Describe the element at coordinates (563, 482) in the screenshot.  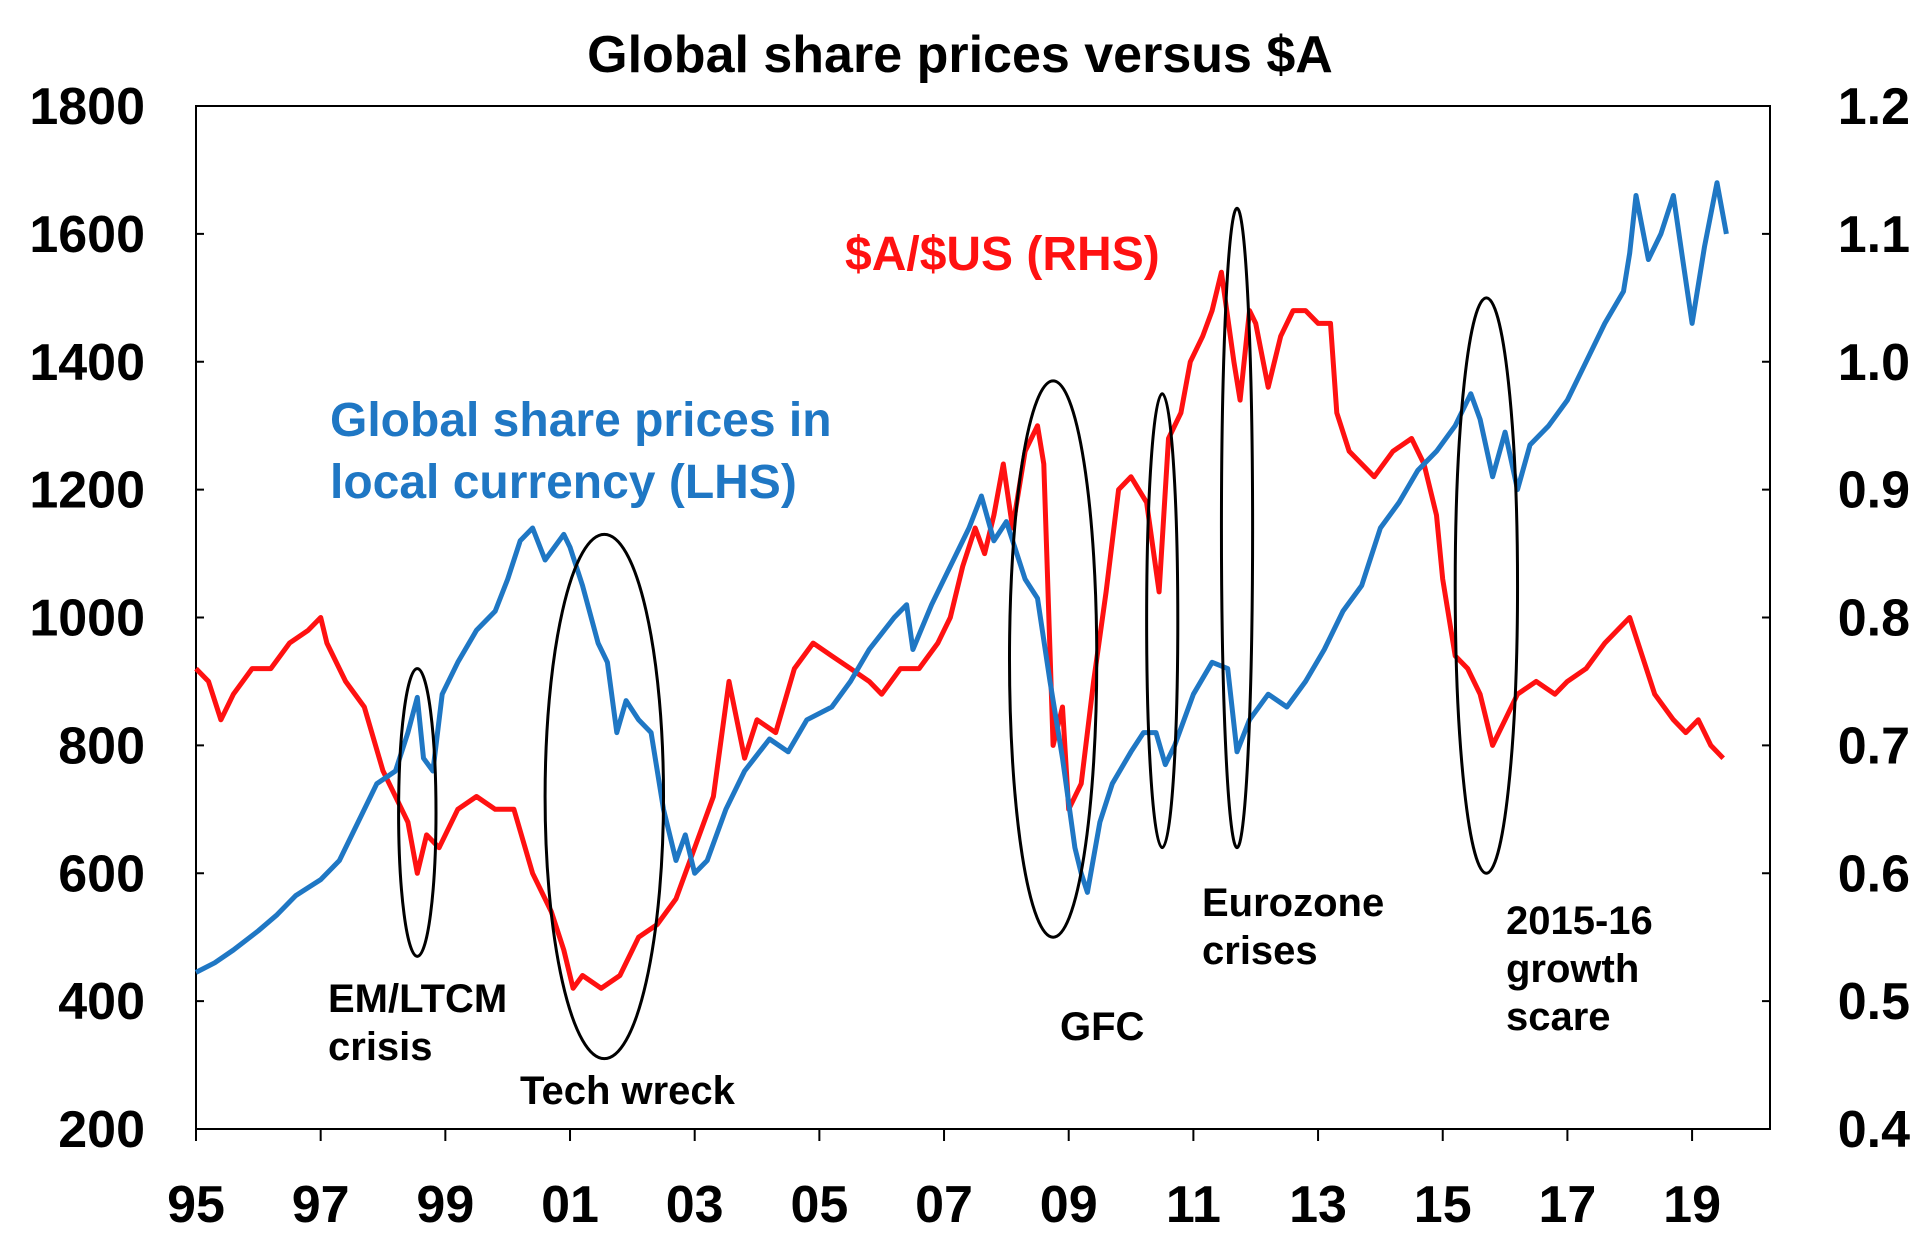
I see `shares-label-line-2: local currency (LHS)` at that location.